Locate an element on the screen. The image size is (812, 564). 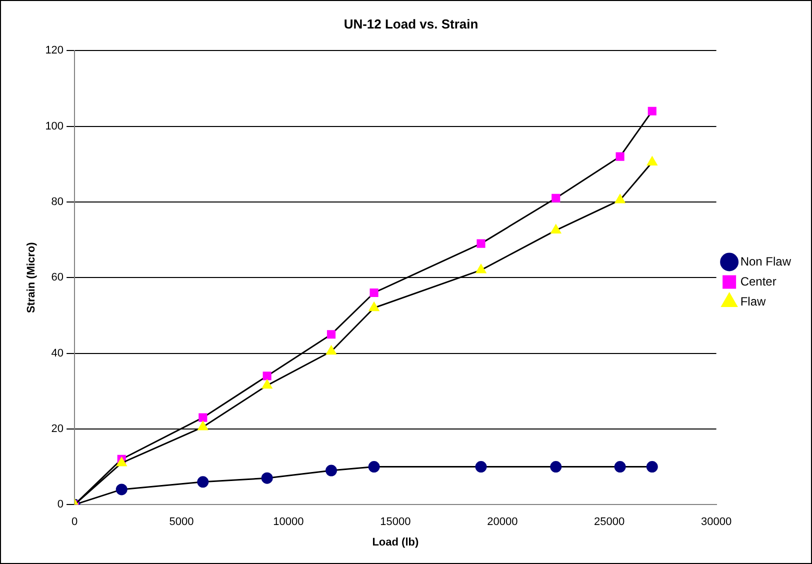
x-tick-label: 25000 is located at coordinates (609, 522).